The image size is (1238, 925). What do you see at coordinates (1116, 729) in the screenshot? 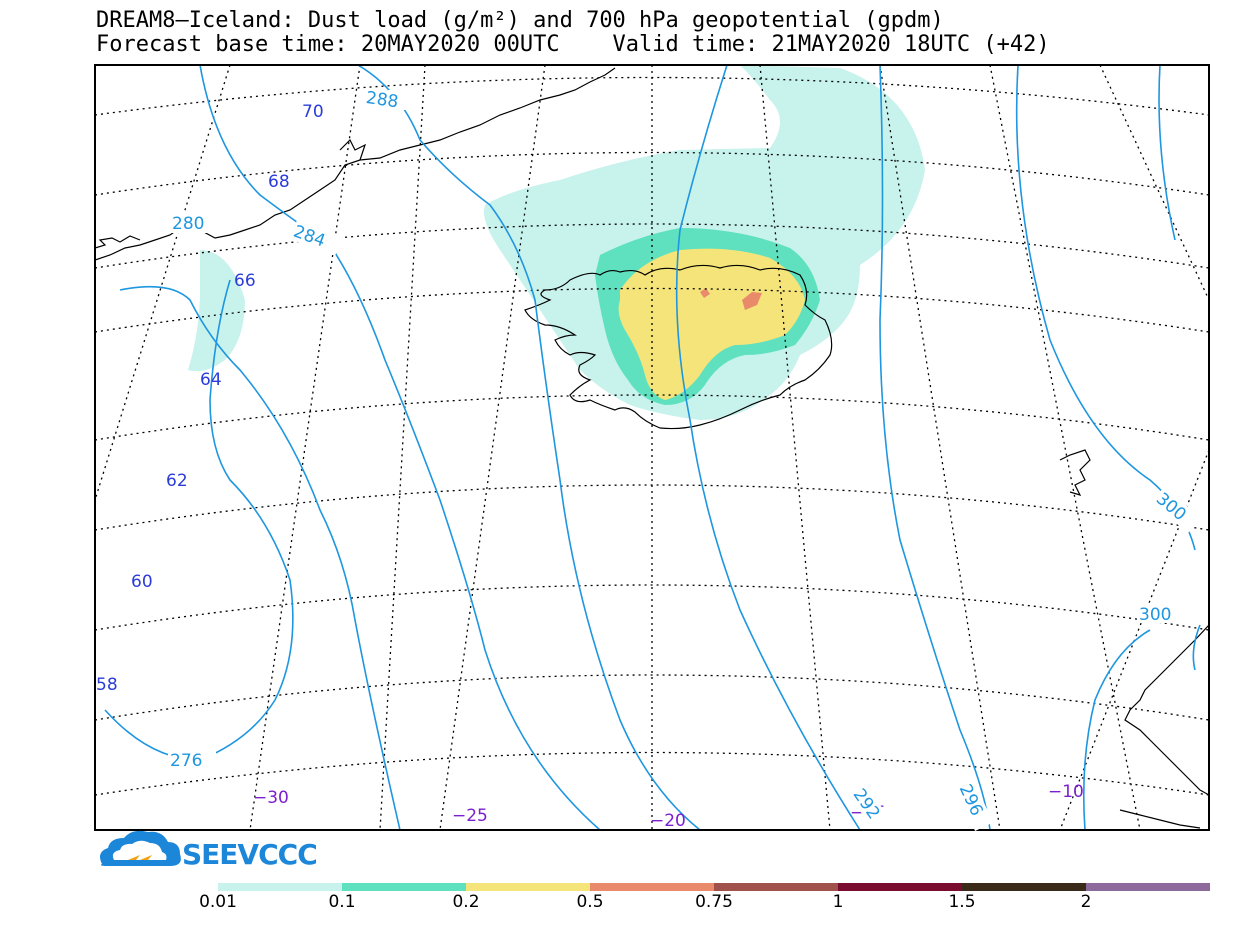
I see `contour-300b` at bounding box center [1116, 729].